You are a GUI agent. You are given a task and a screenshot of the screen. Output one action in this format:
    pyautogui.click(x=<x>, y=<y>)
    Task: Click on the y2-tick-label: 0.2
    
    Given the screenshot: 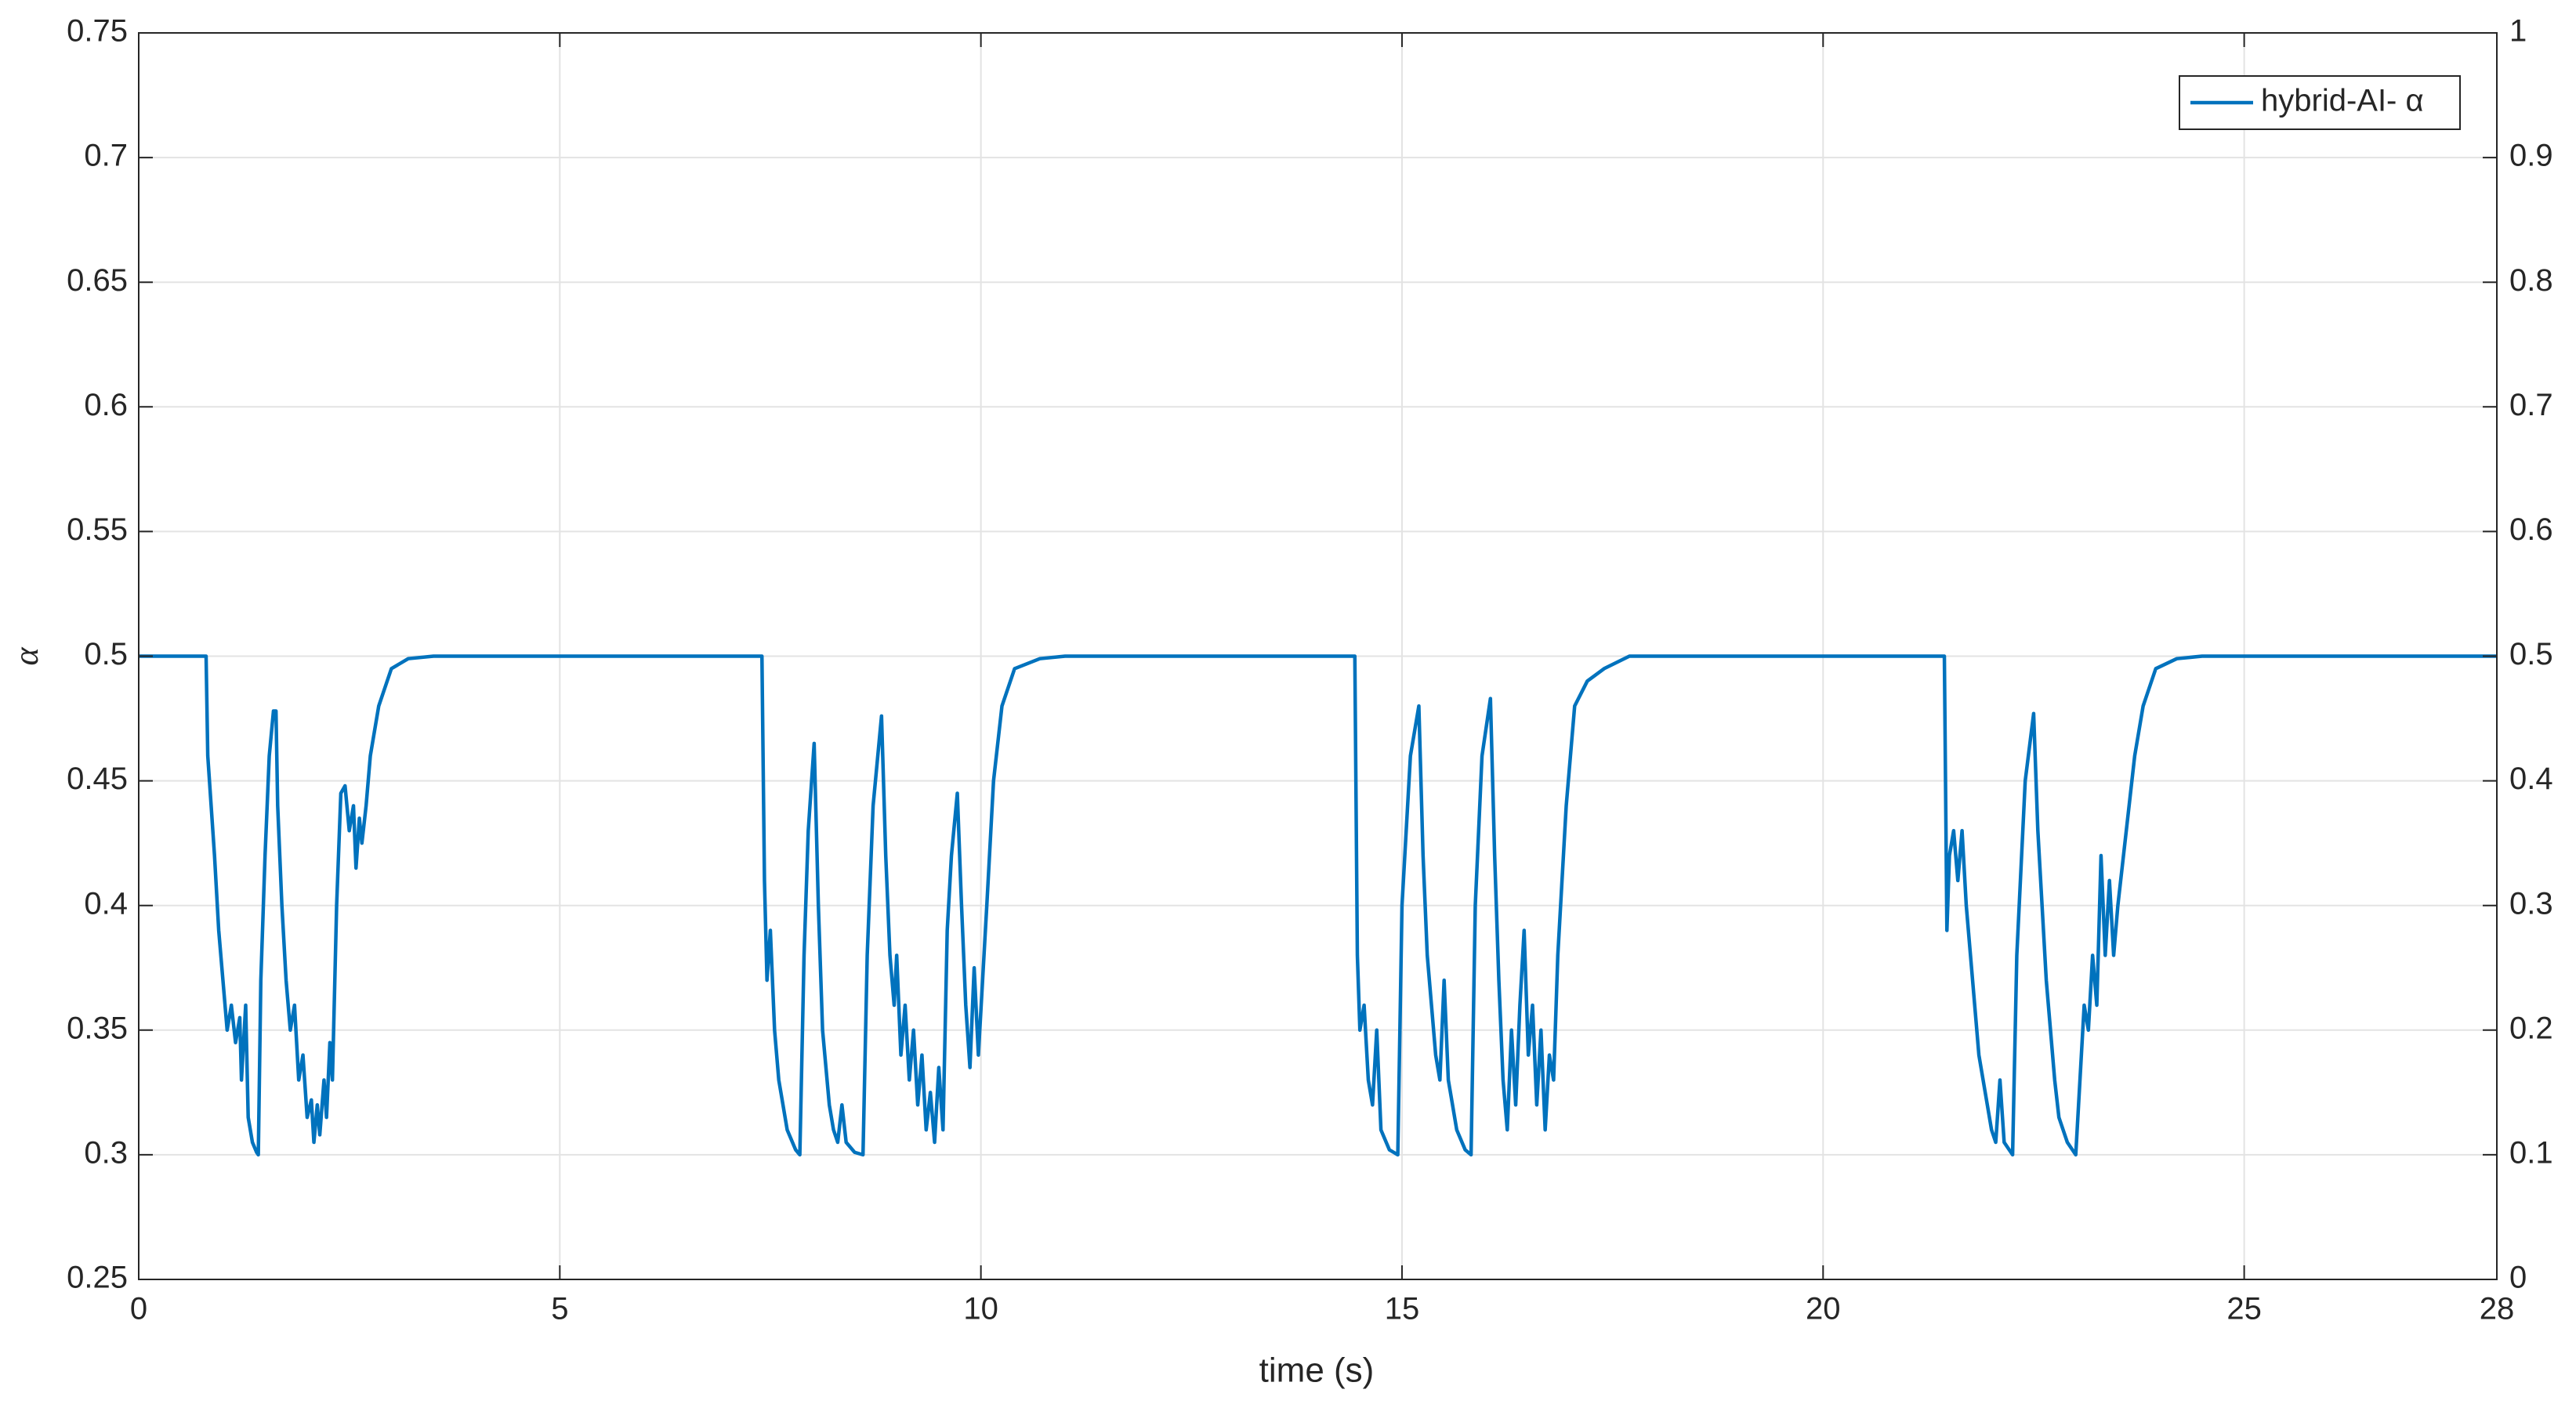 What is the action you would take?
    pyautogui.click(x=2531, y=1028)
    